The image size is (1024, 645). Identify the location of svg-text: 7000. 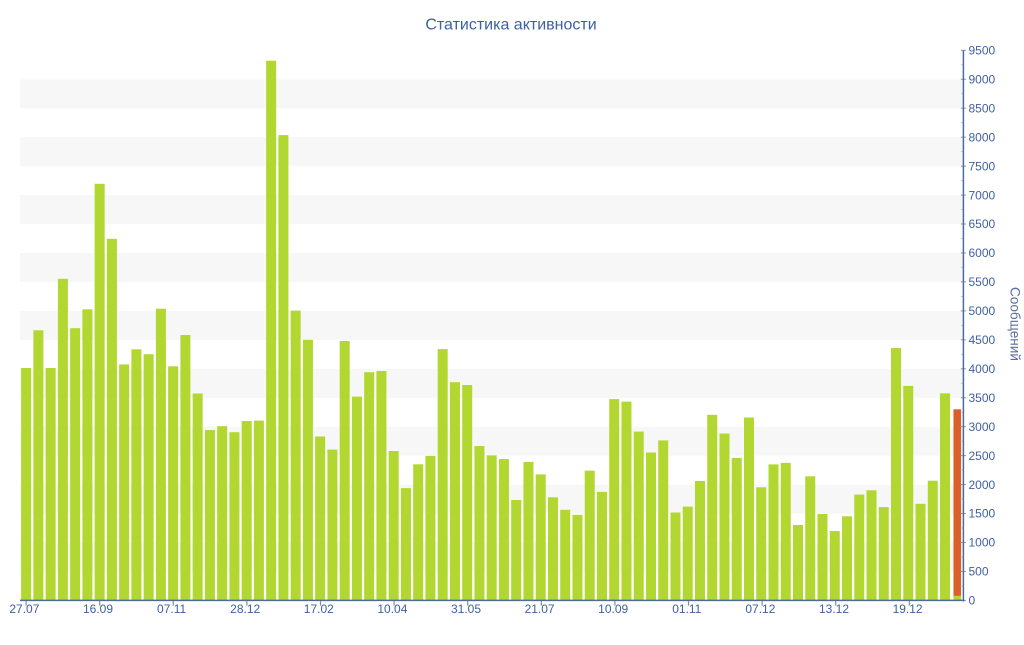
(982, 195).